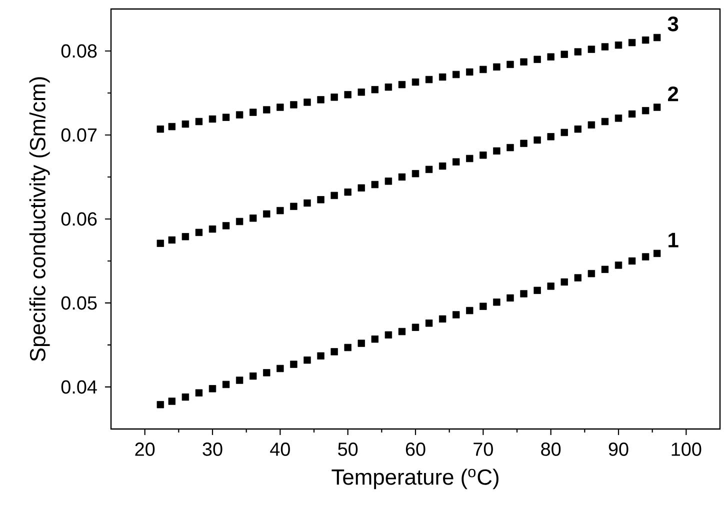 Image resolution: width=727 pixels, height=512 pixels. Describe the element at coordinates (687, 449) in the screenshot. I see `x-tick-label: 100` at that location.